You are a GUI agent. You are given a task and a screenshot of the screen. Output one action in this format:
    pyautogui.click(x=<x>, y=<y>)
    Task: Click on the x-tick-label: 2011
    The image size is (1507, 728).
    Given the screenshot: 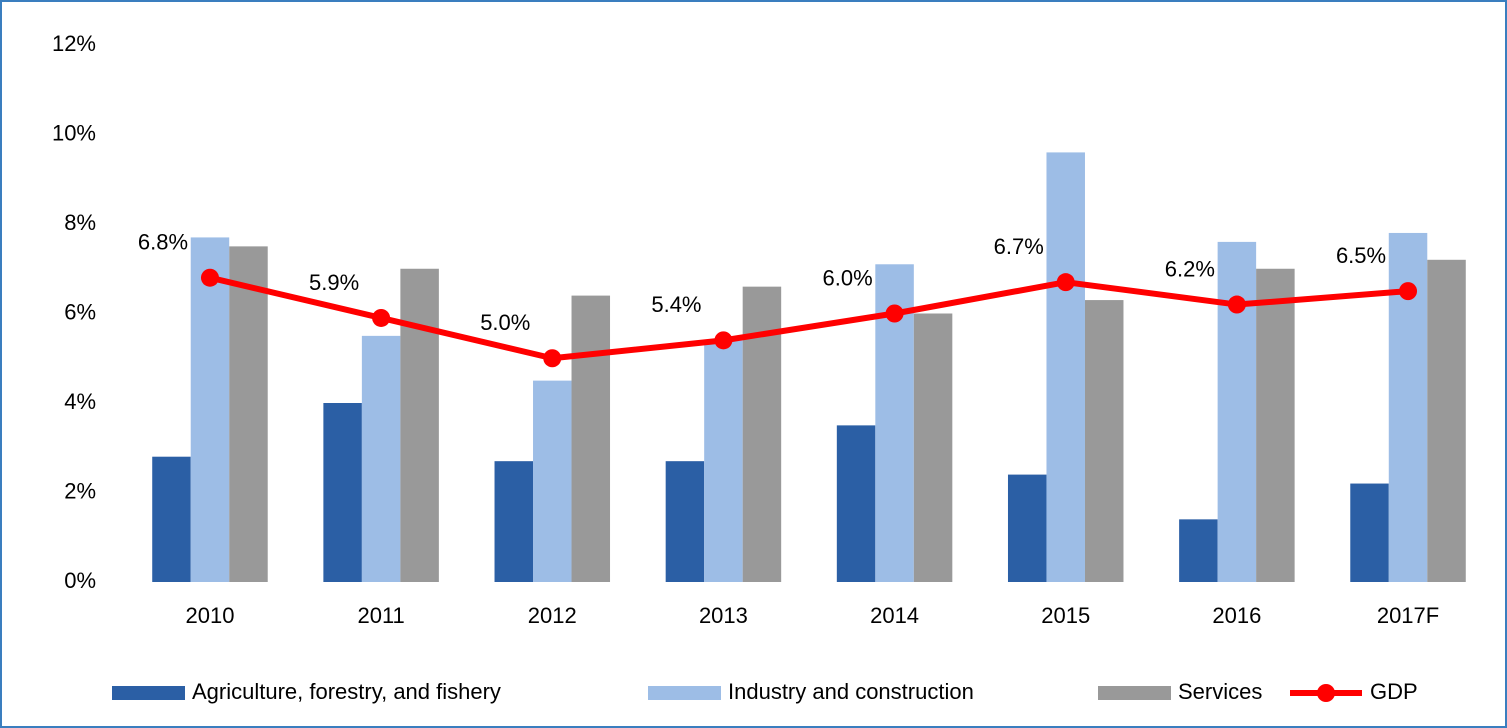 What is the action you would take?
    pyautogui.click(x=380, y=615)
    